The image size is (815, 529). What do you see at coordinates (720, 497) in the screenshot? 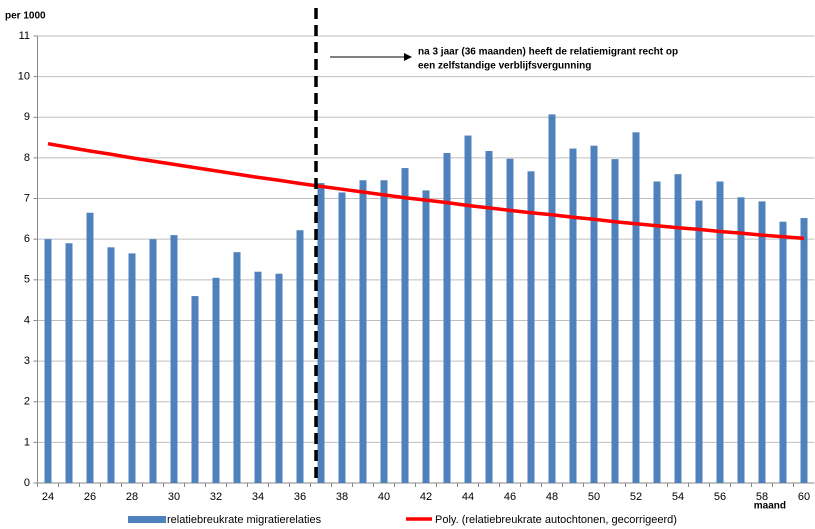
I see `x-tick-label: 56` at bounding box center [720, 497].